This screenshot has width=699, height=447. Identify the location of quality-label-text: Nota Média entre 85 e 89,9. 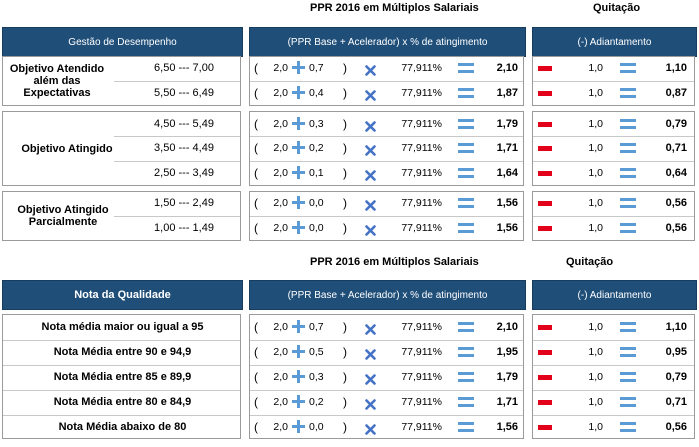
(122, 377).